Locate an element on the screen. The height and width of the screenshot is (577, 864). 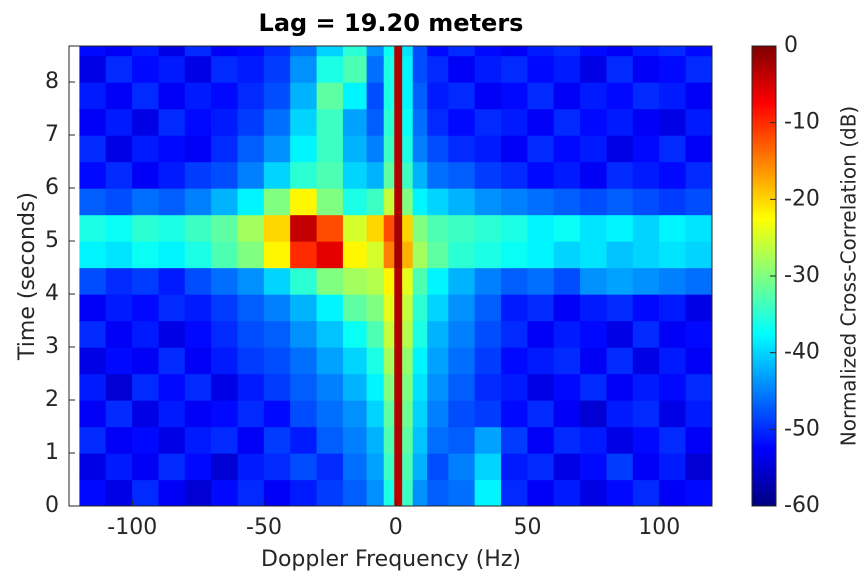
x-tick-label: -50 is located at coordinates (264, 527).